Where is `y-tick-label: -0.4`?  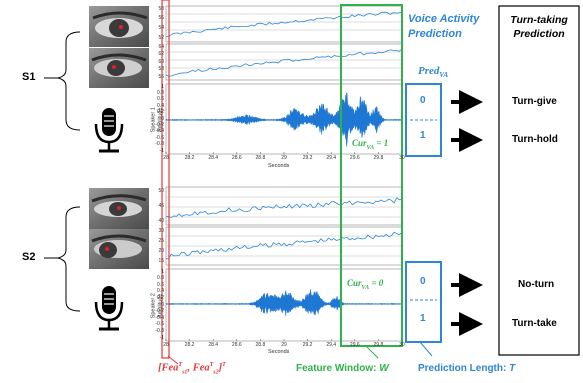 y-tick-label: -0.4 is located at coordinates (159, 317).